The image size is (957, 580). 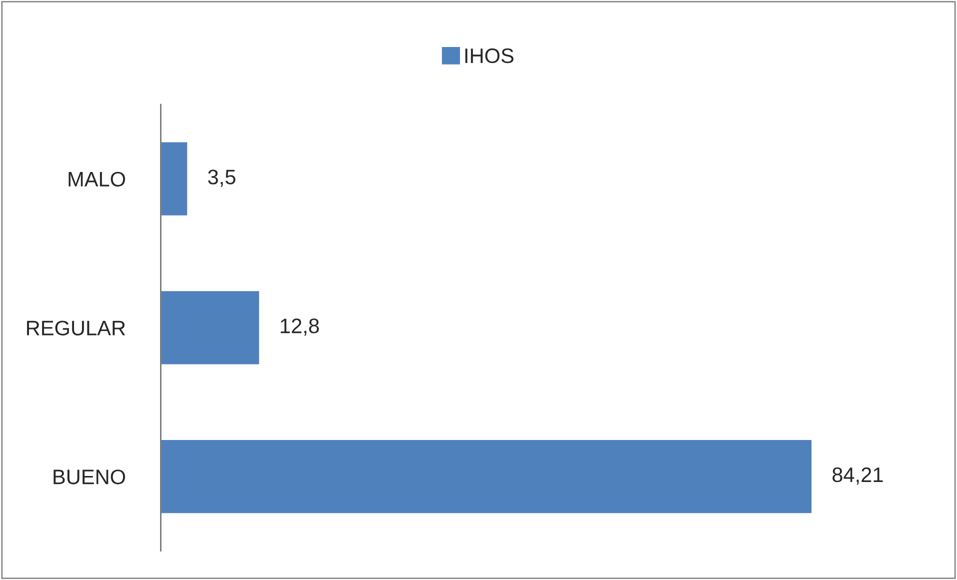 What do you see at coordinates (489, 56) in the screenshot?
I see `legend-label: IHOS` at bounding box center [489, 56].